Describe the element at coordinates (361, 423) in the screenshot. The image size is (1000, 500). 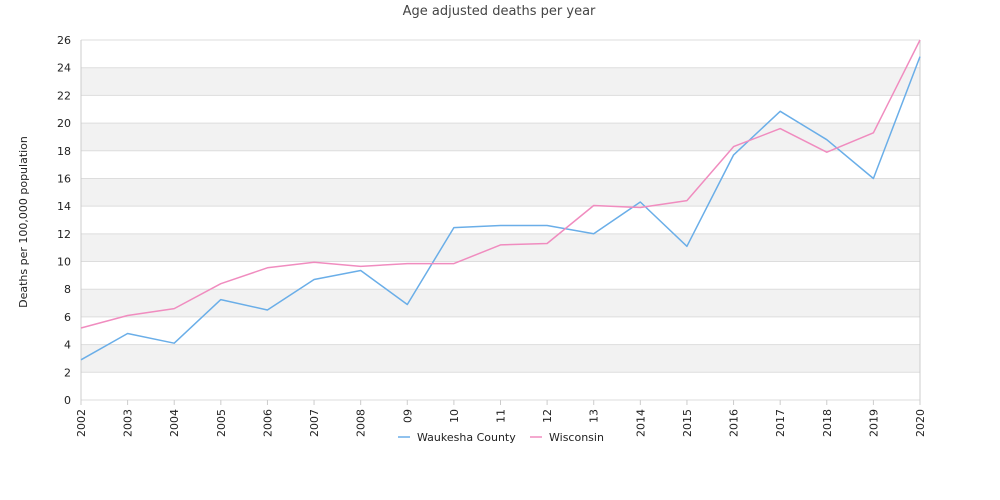
I see `x-tick-label: 2008` at that location.